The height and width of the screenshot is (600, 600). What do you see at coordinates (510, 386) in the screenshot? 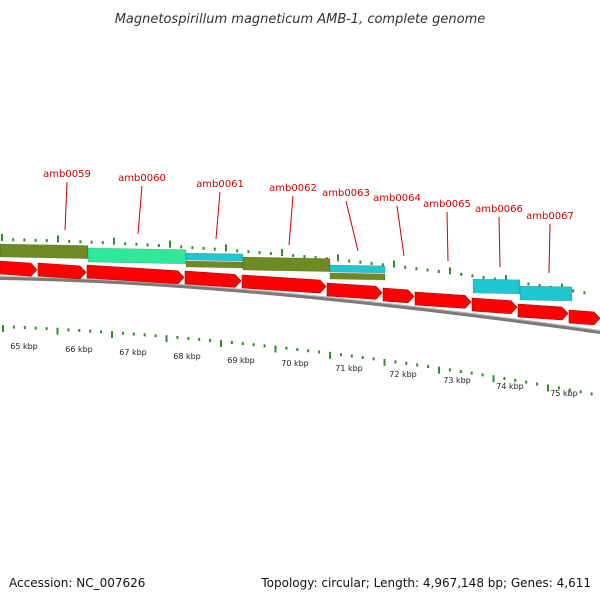
I see `kbp-label: 74 kbp` at bounding box center [510, 386].